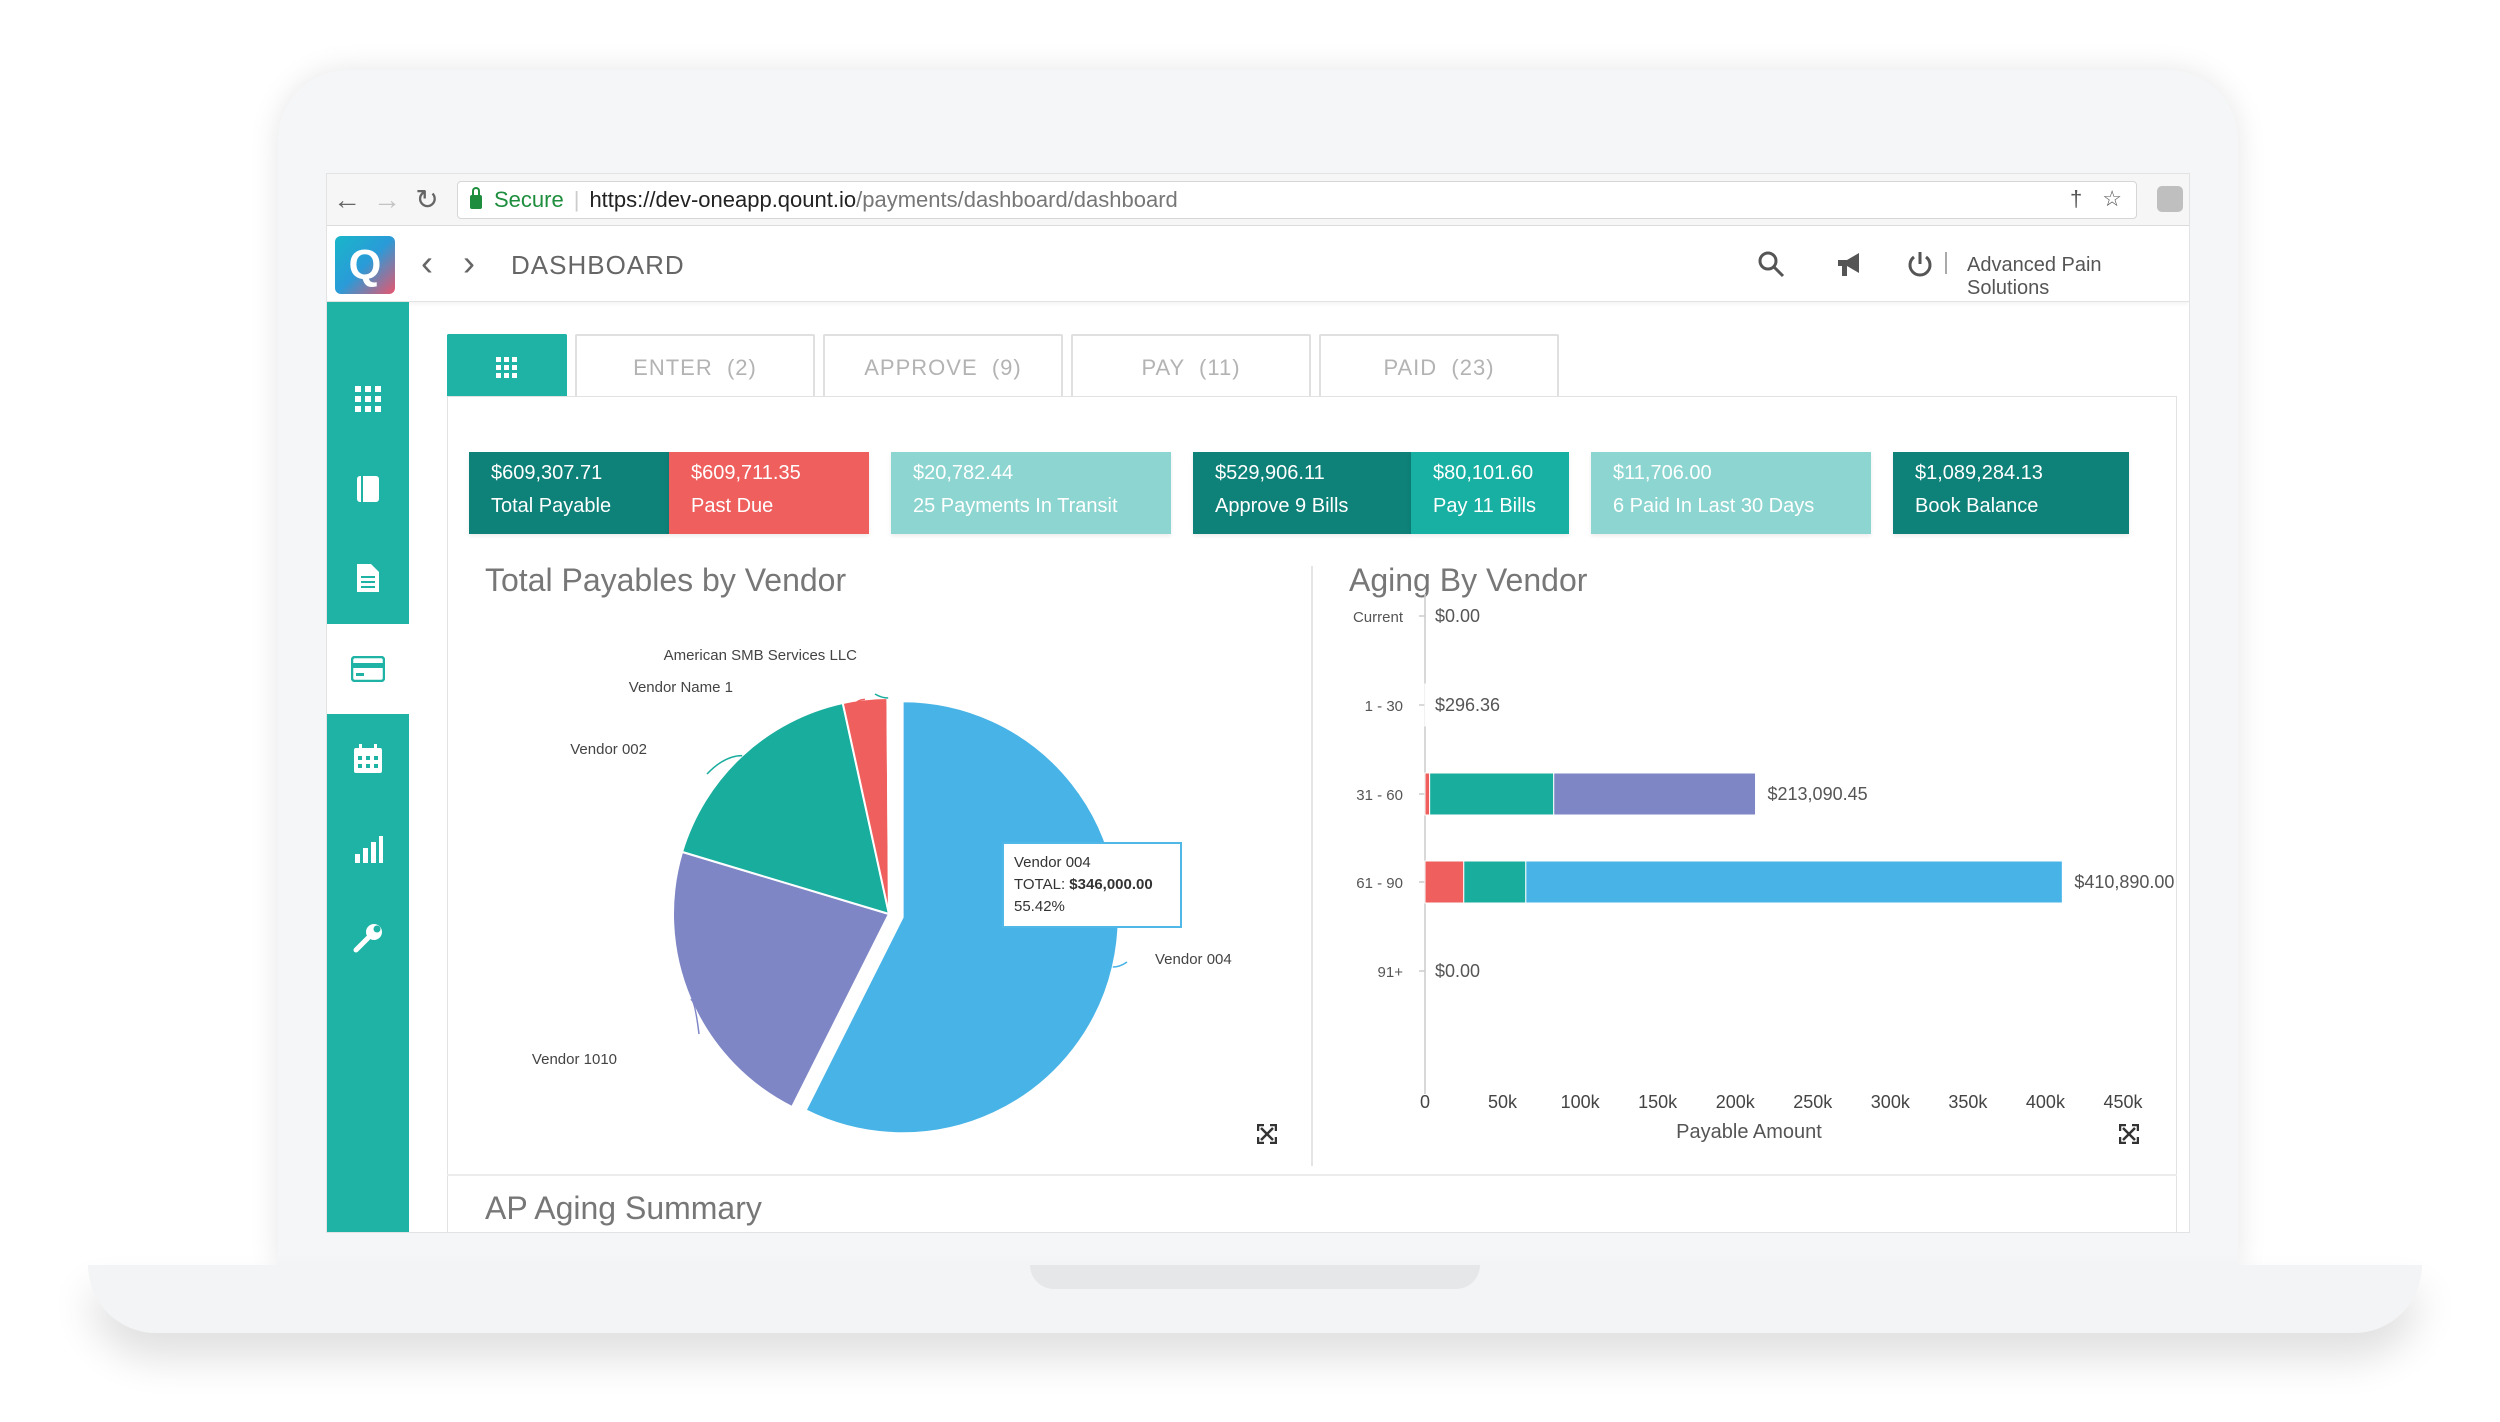 The width and height of the screenshot is (2500, 1422). I want to click on back-arrow-icon: ←, so click(347, 199).